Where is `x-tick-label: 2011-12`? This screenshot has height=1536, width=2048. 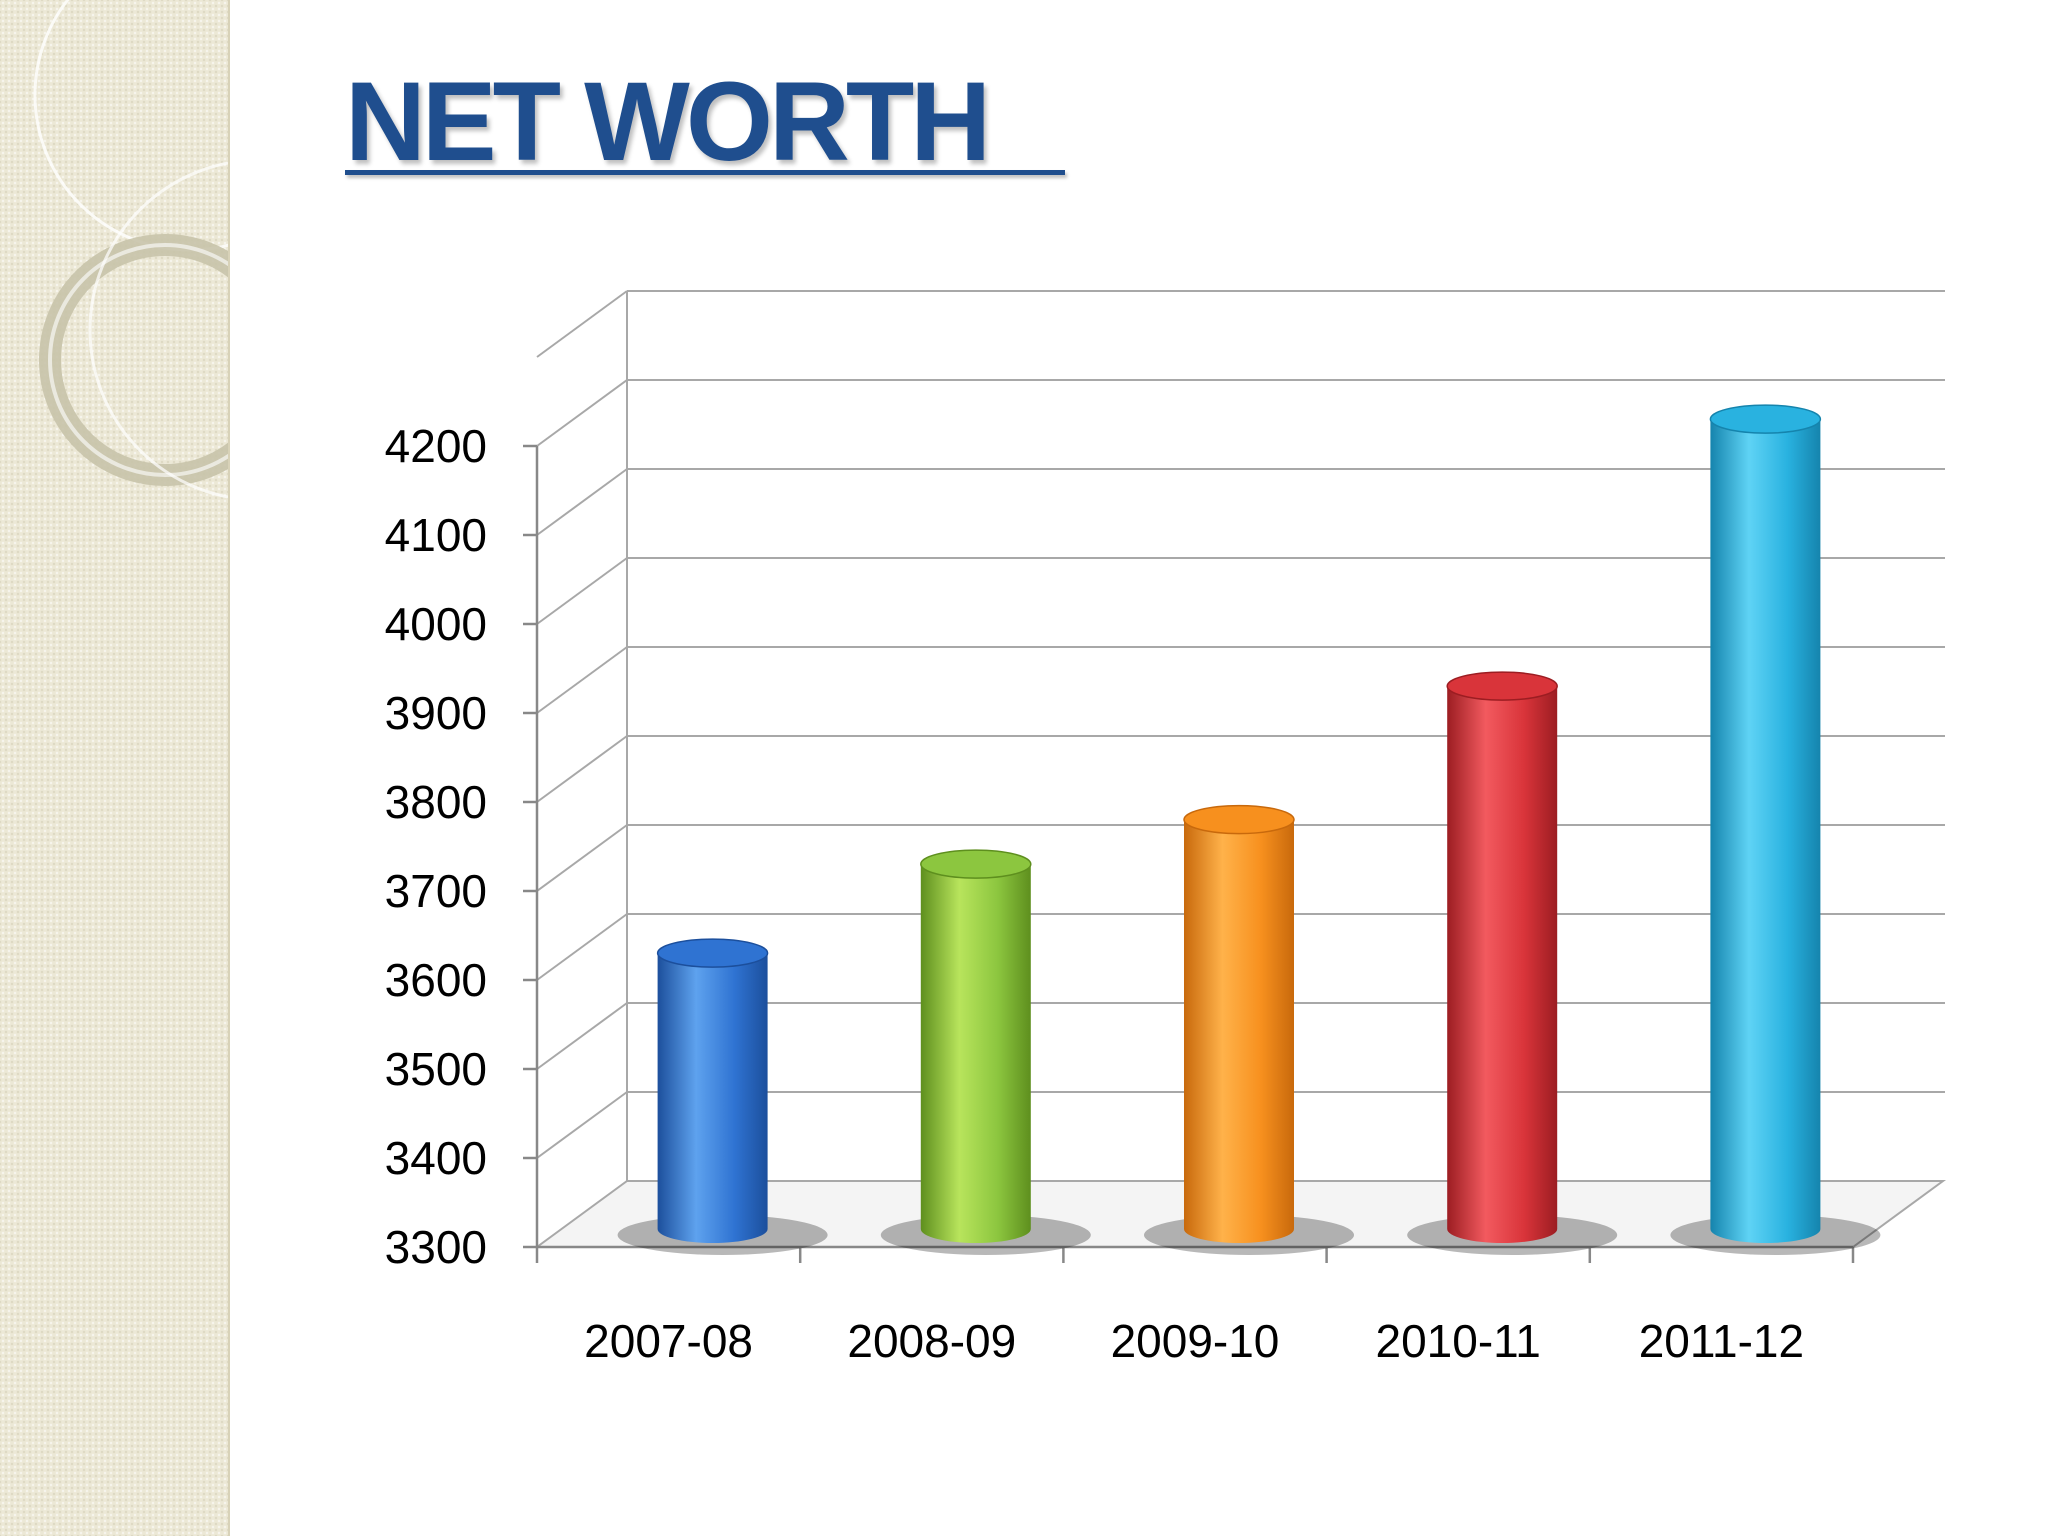 x-tick-label: 2011-12 is located at coordinates (1721, 1341).